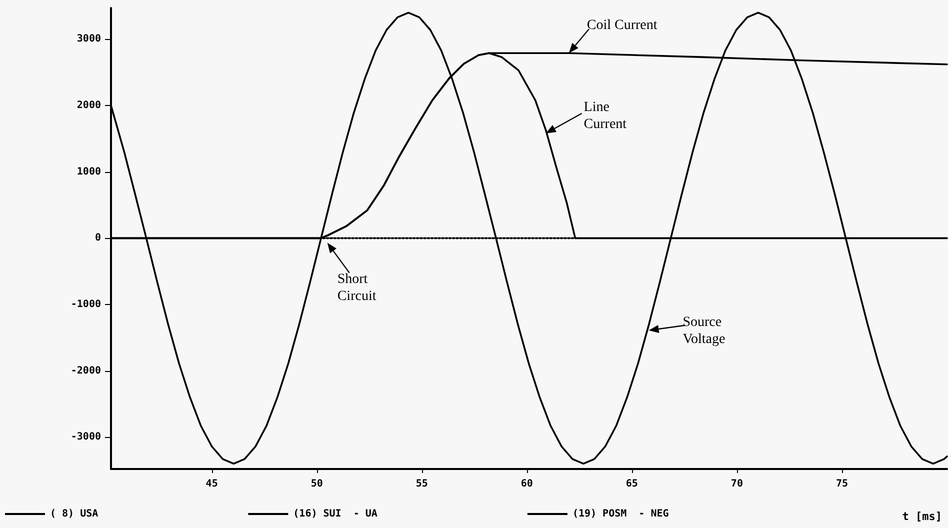  I want to click on y-tick-label: -2000, so click(85, 370).